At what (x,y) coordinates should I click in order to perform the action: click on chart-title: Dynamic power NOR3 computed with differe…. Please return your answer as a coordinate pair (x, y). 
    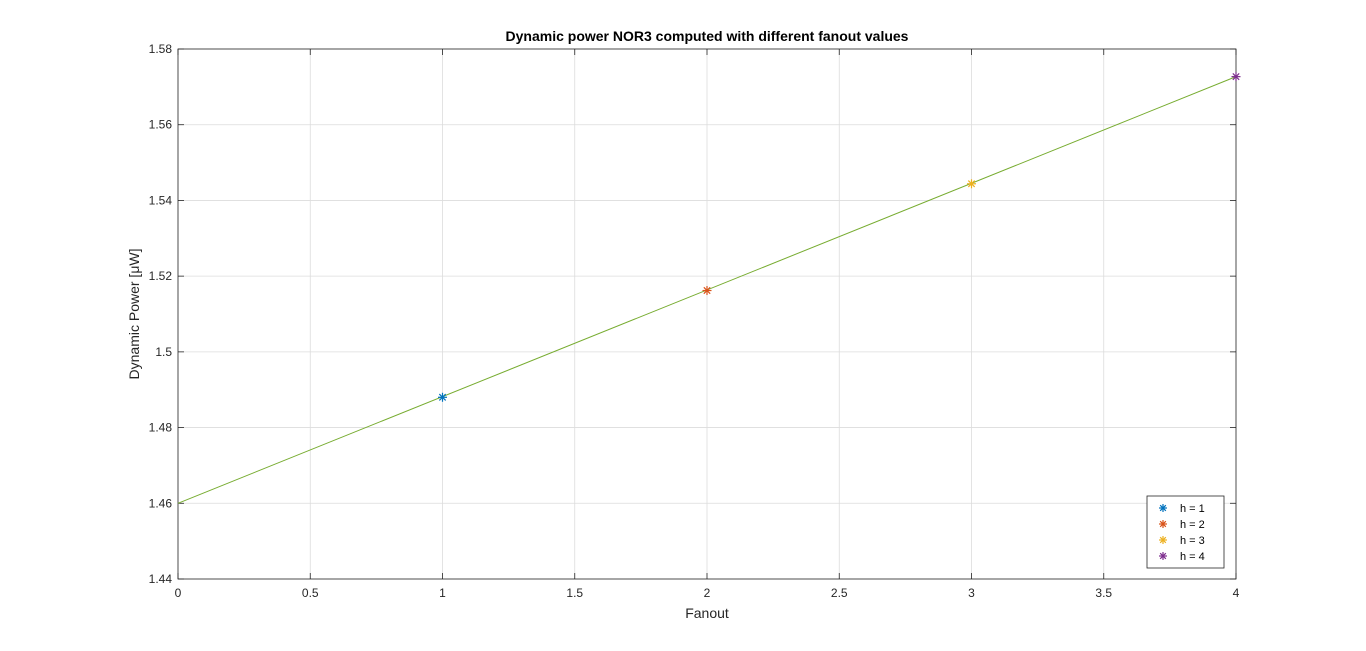
    Looking at the image, I should click on (707, 36).